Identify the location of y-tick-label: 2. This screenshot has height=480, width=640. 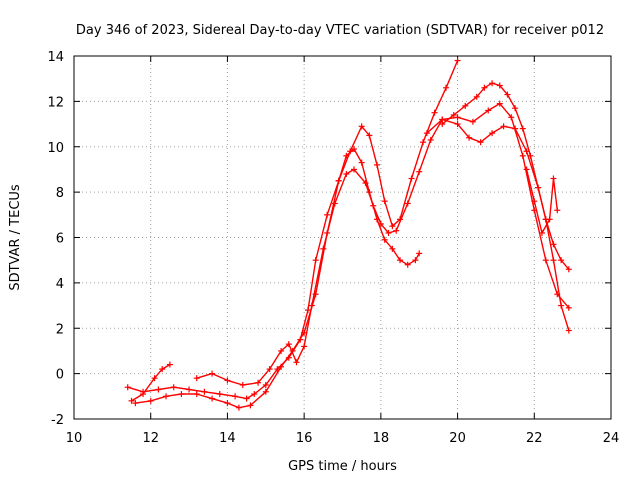
(60, 329).